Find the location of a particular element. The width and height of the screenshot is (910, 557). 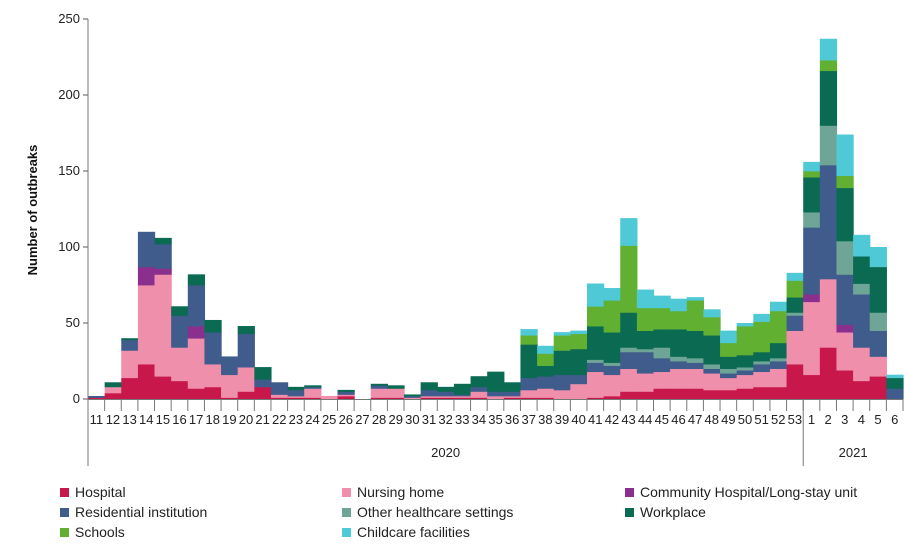

x-axis-year-groups: 2020 2021 is located at coordinates (649, 432).